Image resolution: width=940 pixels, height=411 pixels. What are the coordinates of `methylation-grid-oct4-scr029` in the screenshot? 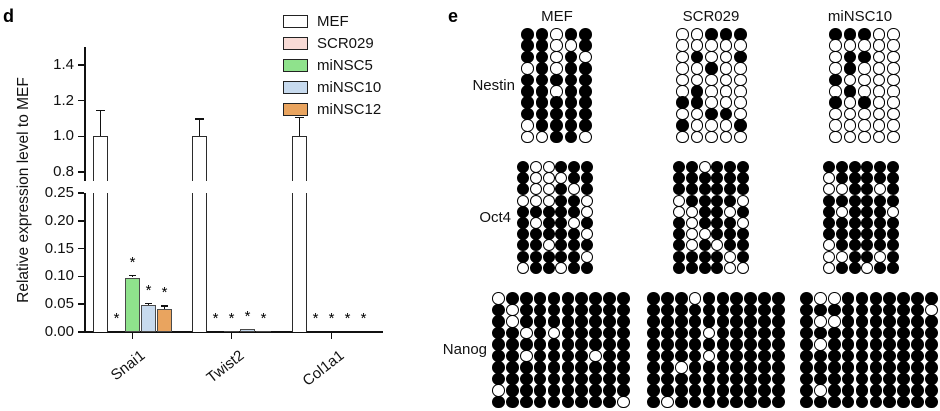 It's located at (711, 218).